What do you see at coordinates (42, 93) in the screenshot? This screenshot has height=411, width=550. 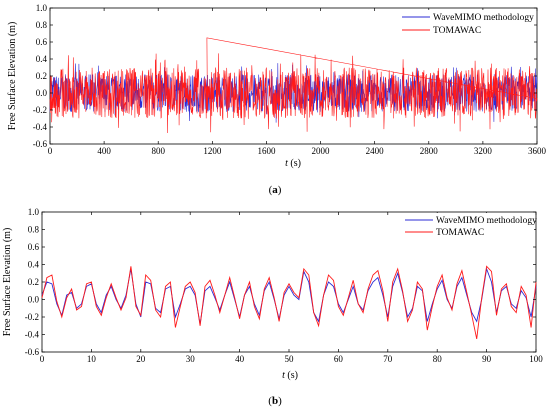 I see `y-tick-label-a-3: 0.0` at bounding box center [42, 93].